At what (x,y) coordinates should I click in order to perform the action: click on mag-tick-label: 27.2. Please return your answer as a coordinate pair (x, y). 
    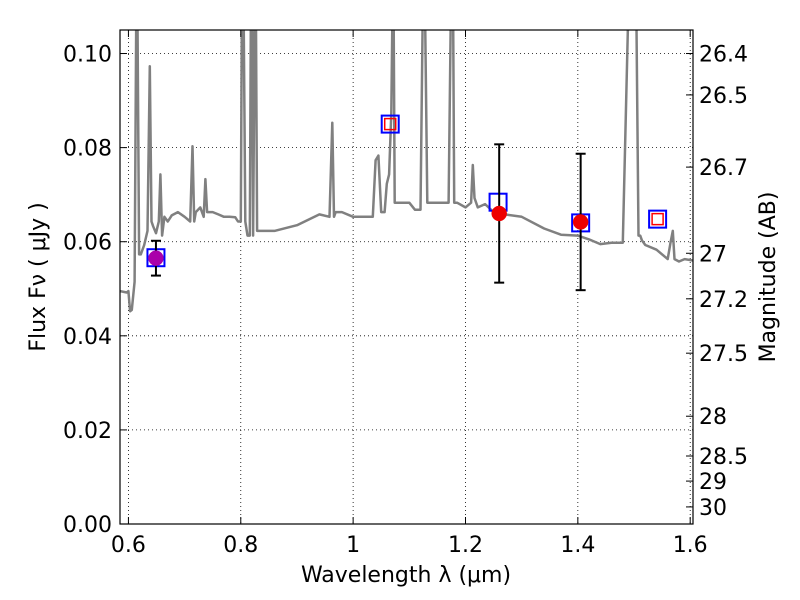
    Looking at the image, I should click on (723, 300).